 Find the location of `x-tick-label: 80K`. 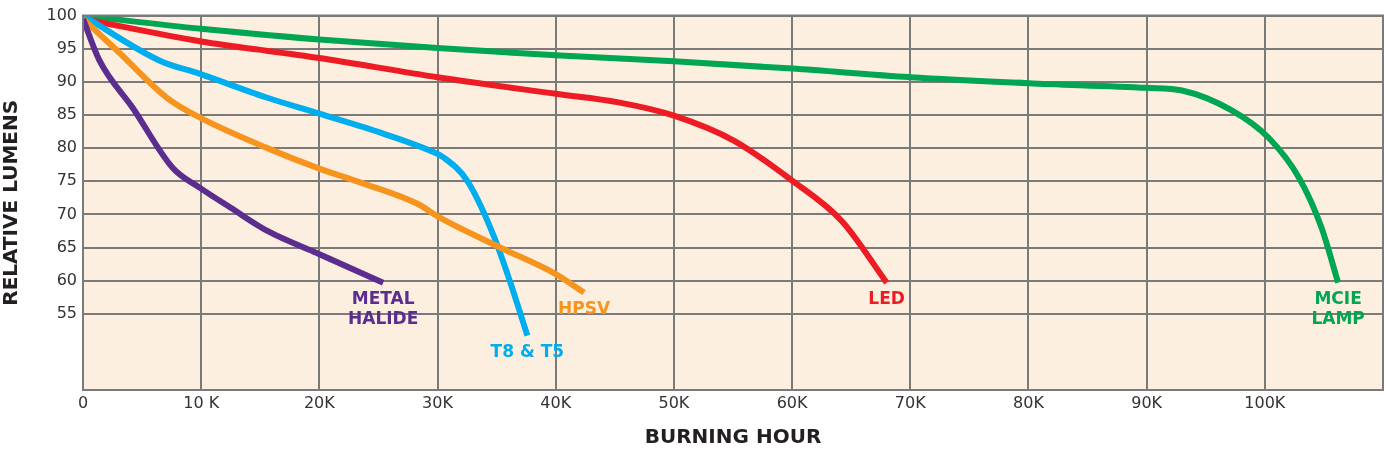

x-tick-label: 80K is located at coordinates (1029, 402).